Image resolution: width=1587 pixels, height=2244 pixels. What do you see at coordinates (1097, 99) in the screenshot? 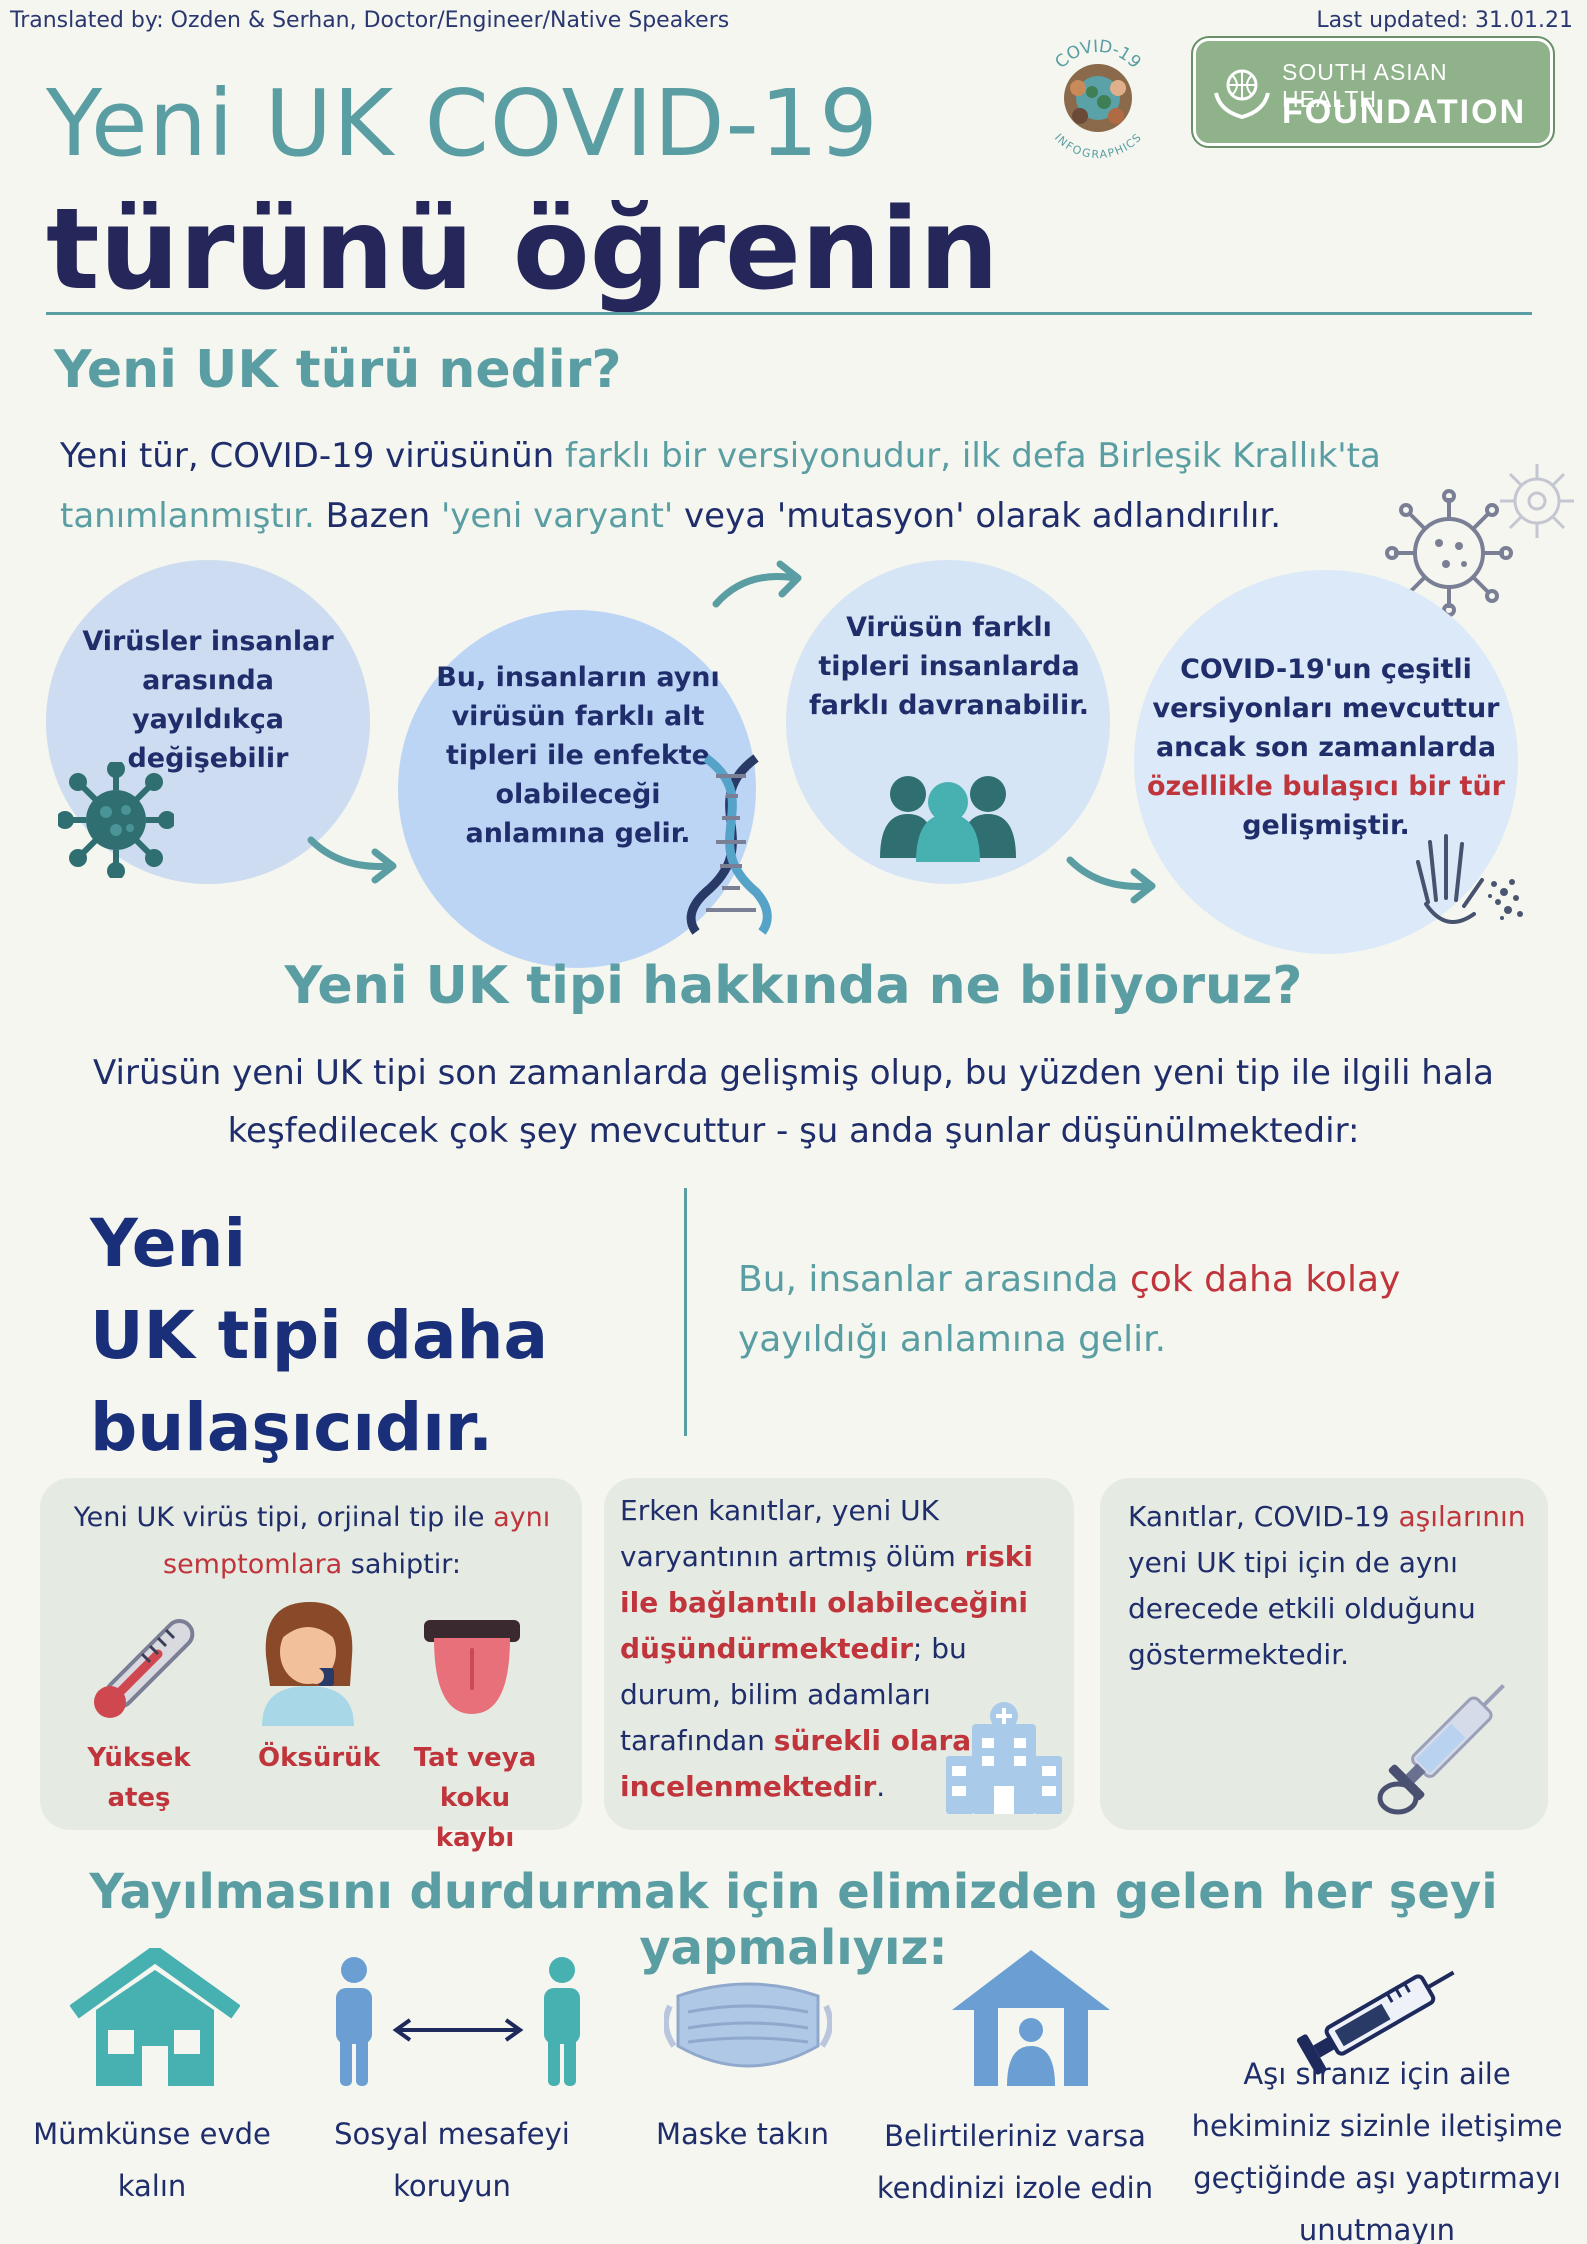
I see `covid-infographics-badge: COVID-19 INFOGRAPHICS` at bounding box center [1097, 99].